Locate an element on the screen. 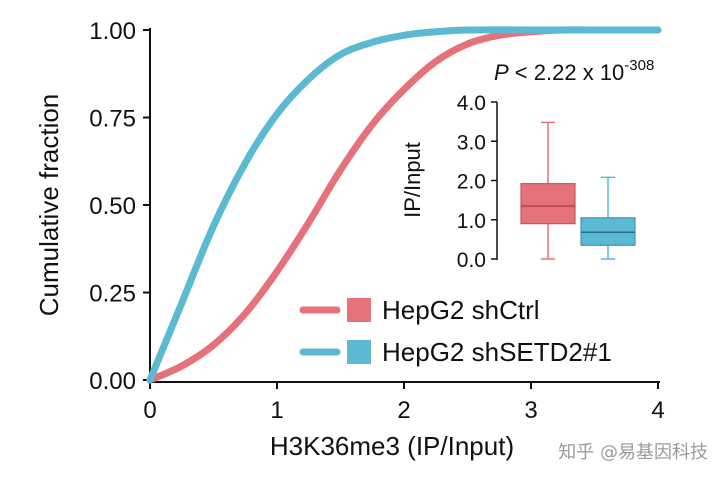 Image resolution: width=728 pixels, height=480 pixels. y-tick-label: 1.00 is located at coordinates (112, 31).